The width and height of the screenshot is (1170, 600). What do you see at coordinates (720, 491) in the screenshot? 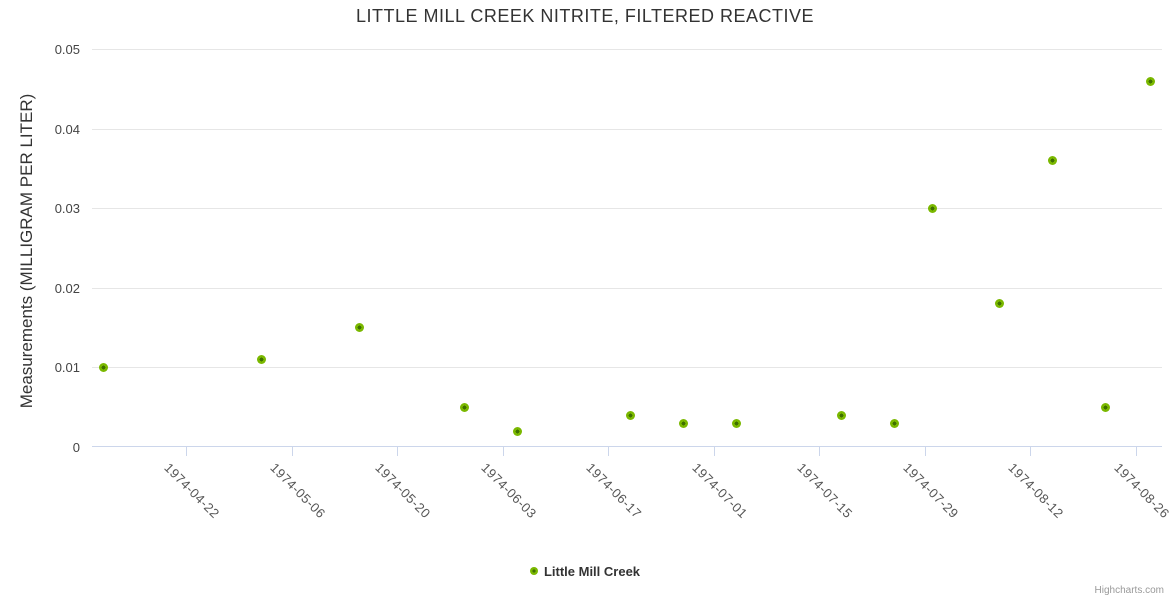
I see `x-axis-tick-label: 1974-07-01` at bounding box center [720, 491].